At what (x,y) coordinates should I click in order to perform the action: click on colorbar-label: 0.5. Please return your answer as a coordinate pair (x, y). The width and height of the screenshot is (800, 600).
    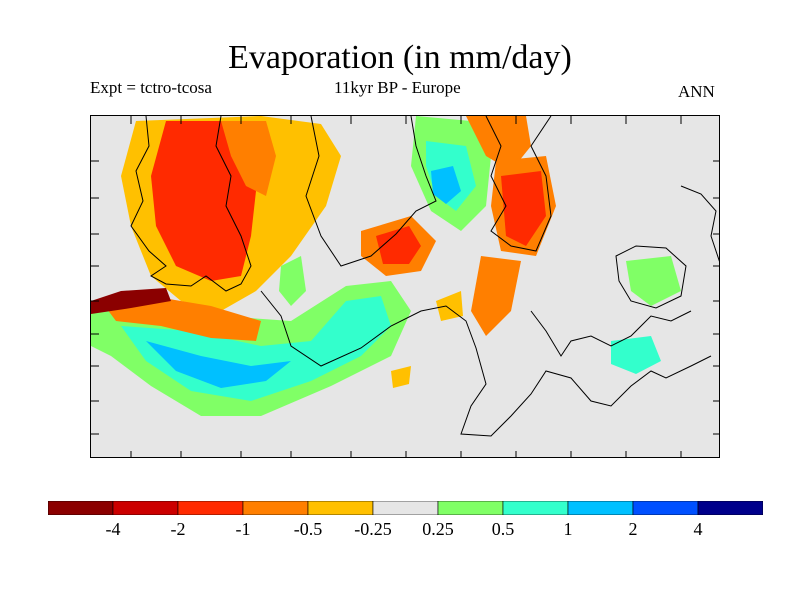
    Looking at the image, I should click on (503, 529).